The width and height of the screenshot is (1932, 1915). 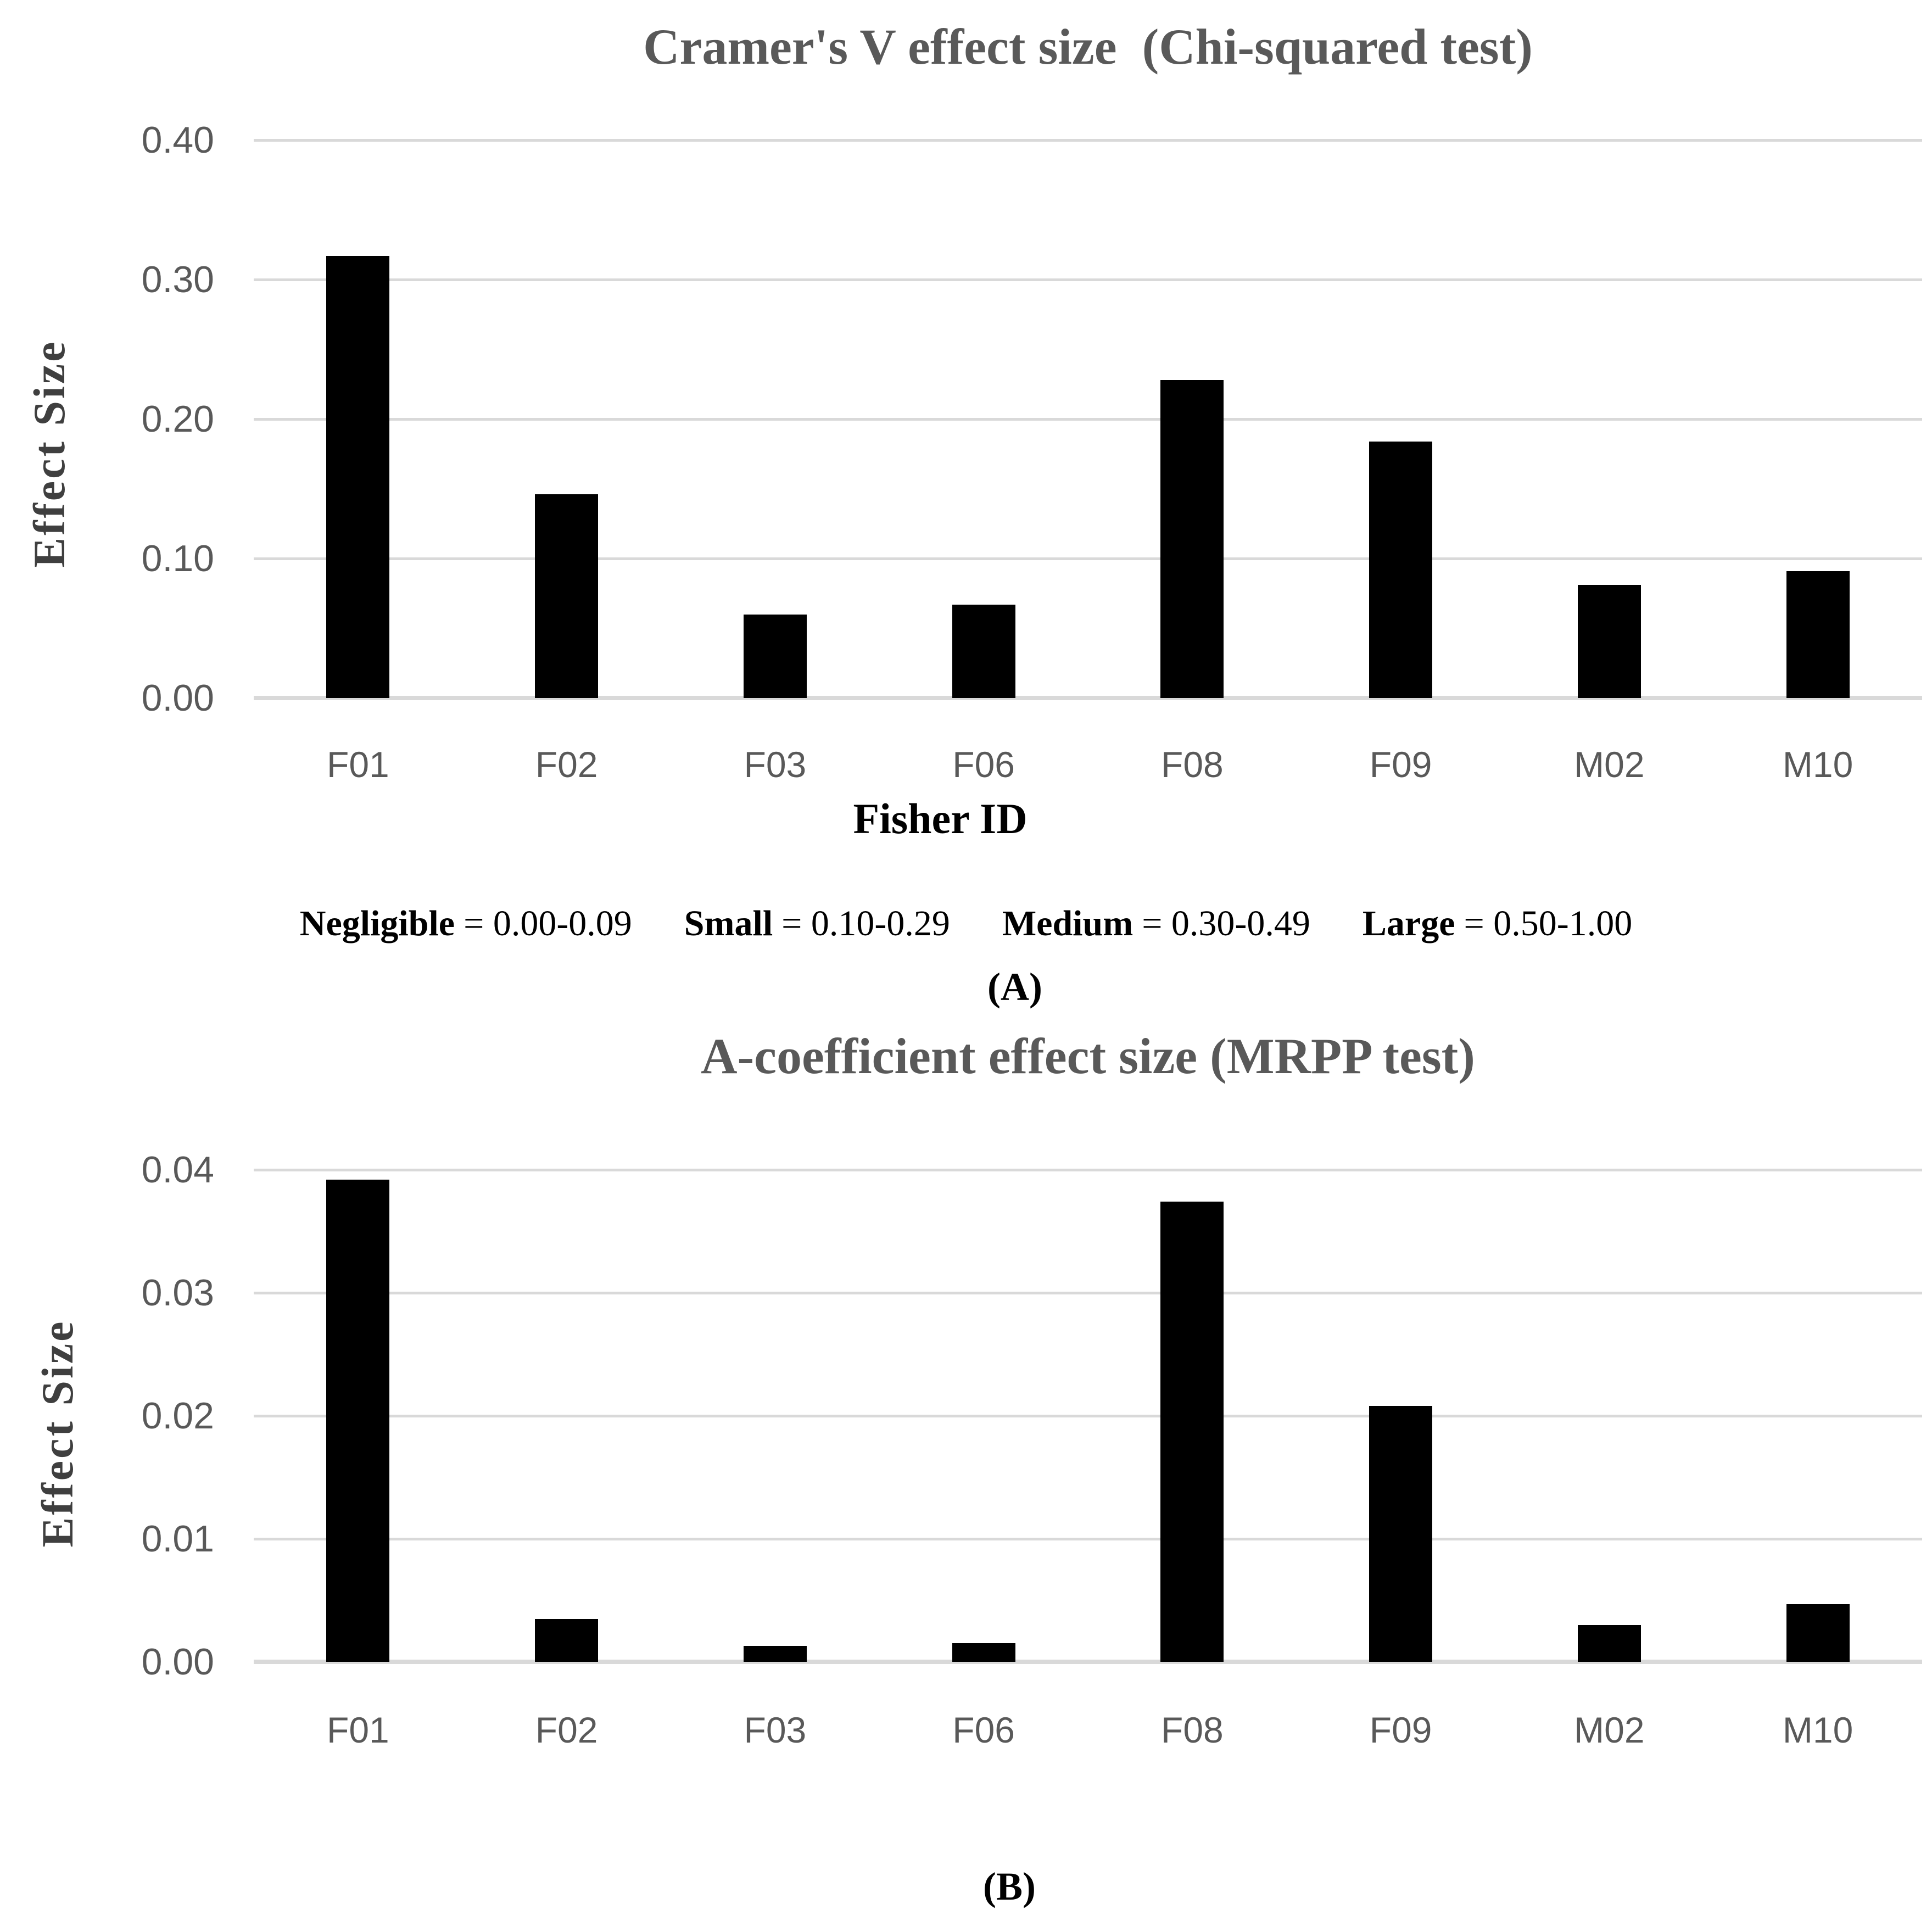 I want to click on gridline-0.03, so click(x=1088, y=1293).